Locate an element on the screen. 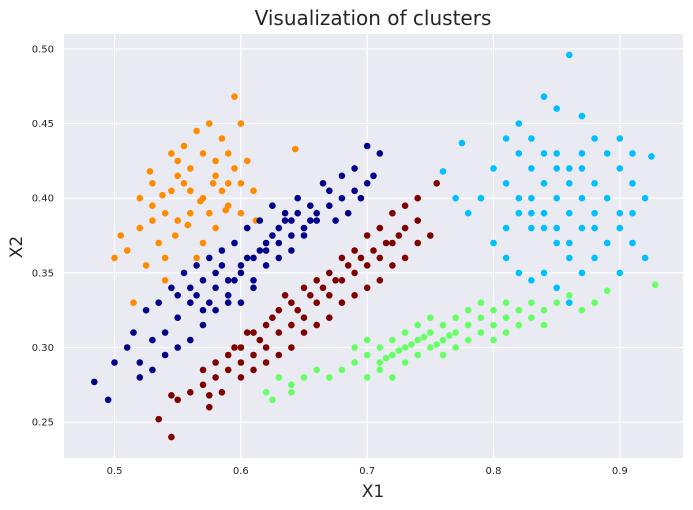 This screenshot has height=510, width=693. y-tick-label: 0.25 is located at coordinates (43, 423).